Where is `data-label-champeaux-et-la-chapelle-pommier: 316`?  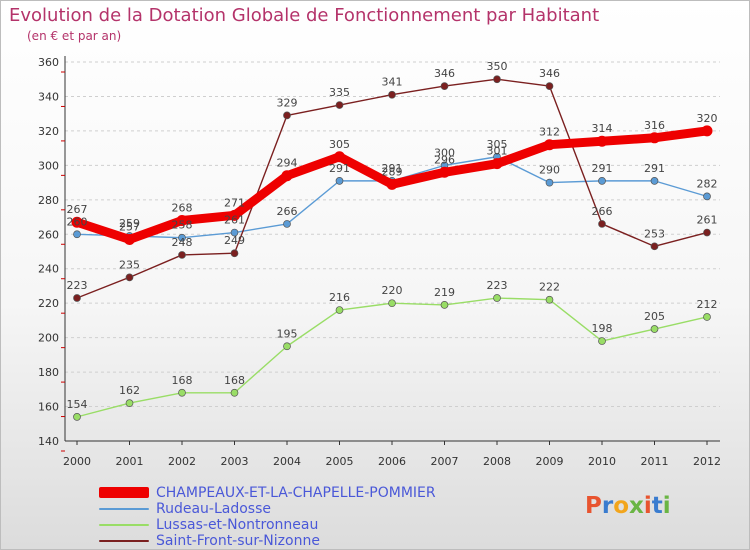
data-label-champeaux-et-la-chapelle-pommier: 316 is located at coordinates (654, 125).